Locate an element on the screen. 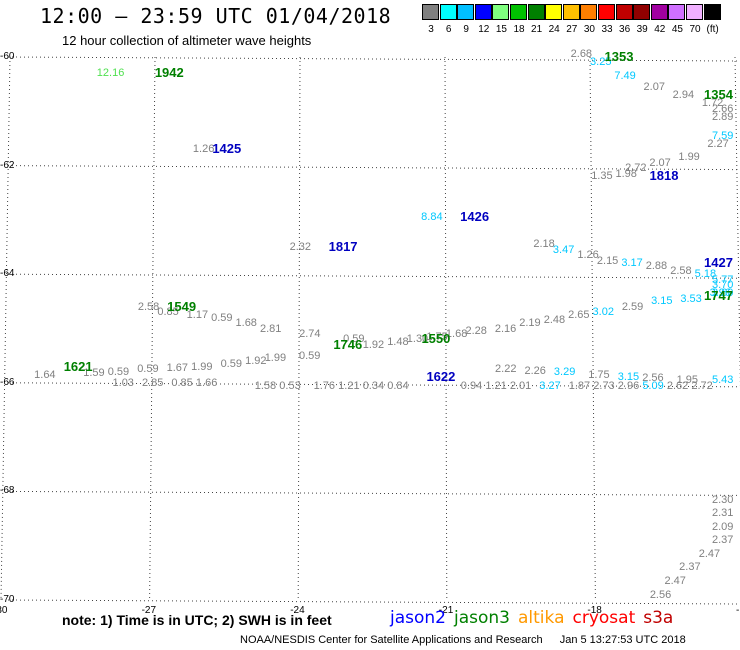 The image size is (740, 650). wave-height-value: 2.22 is located at coordinates (506, 369).